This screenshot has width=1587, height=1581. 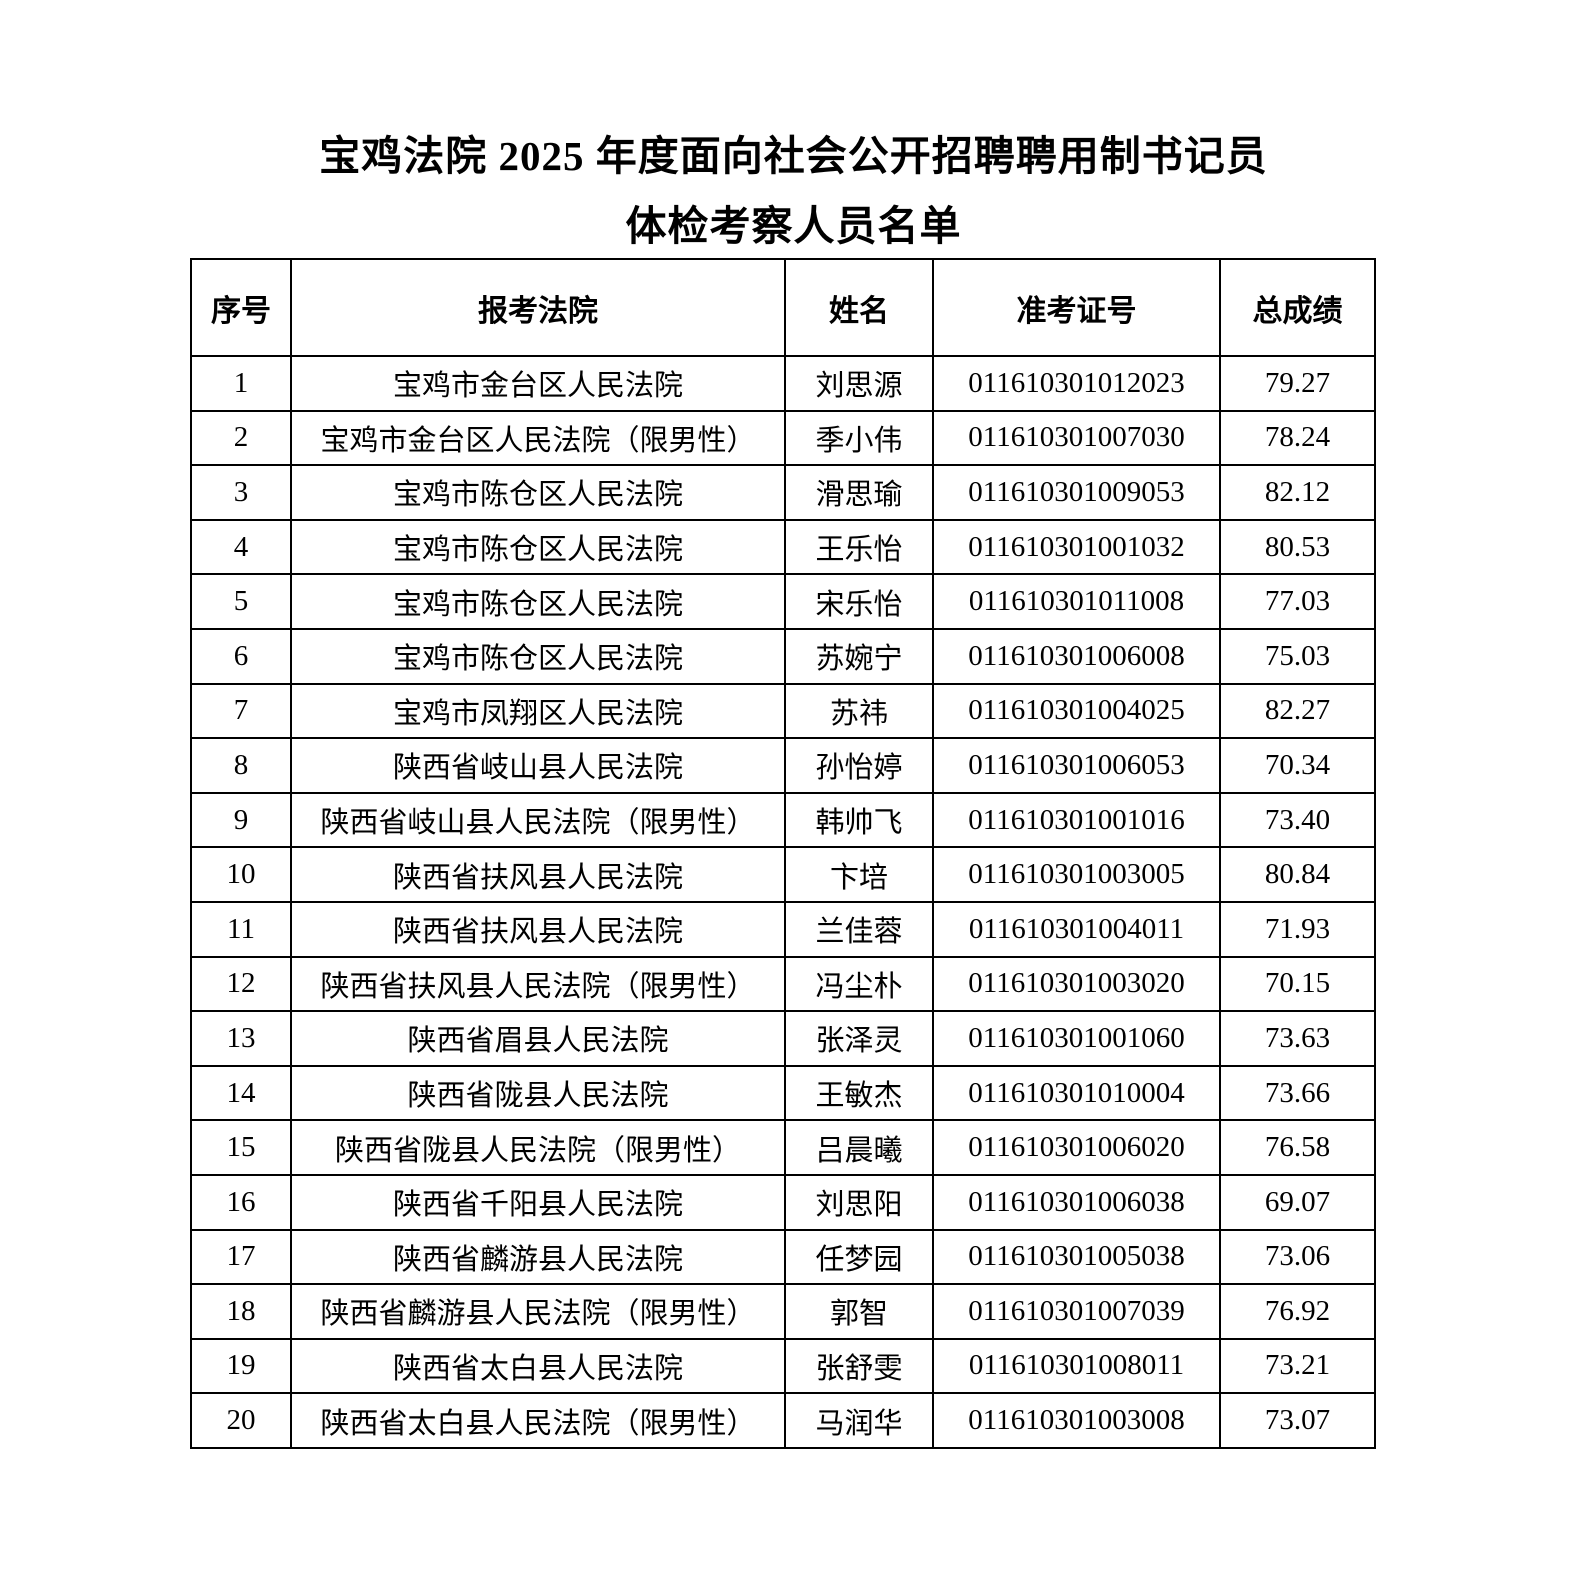 What do you see at coordinates (859, 820) in the screenshot?
I see `cell-name: 韩帅飞` at bounding box center [859, 820].